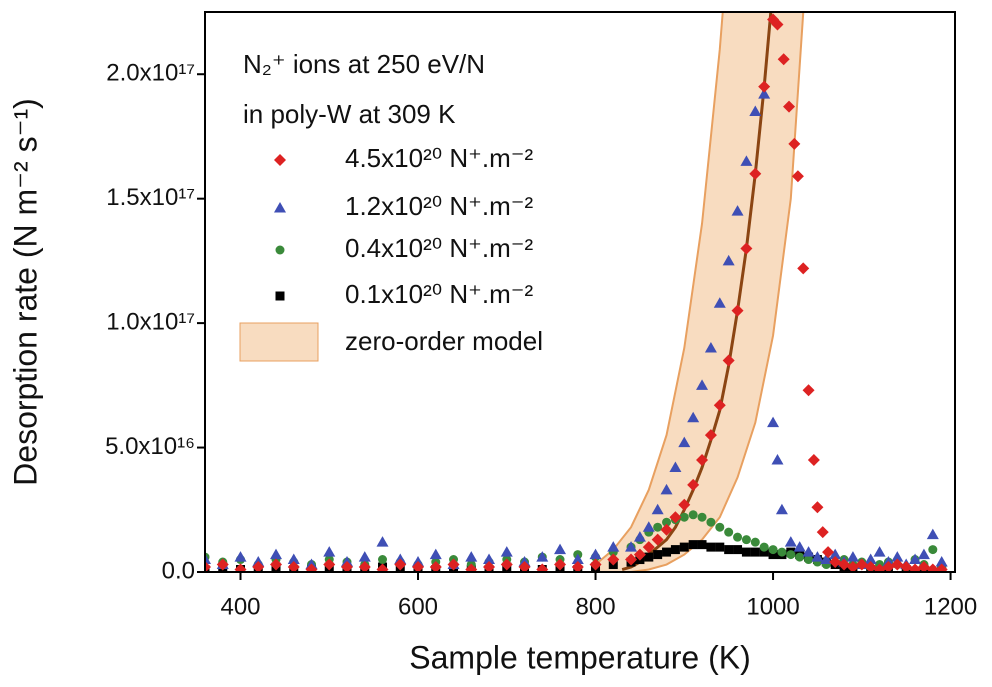 This screenshot has height=687, width=992. What do you see at coordinates (404, 294) in the screenshot?
I see `legend-item: 0.1x10²⁰ N⁺.m⁻²` at bounding box center [404, 294].